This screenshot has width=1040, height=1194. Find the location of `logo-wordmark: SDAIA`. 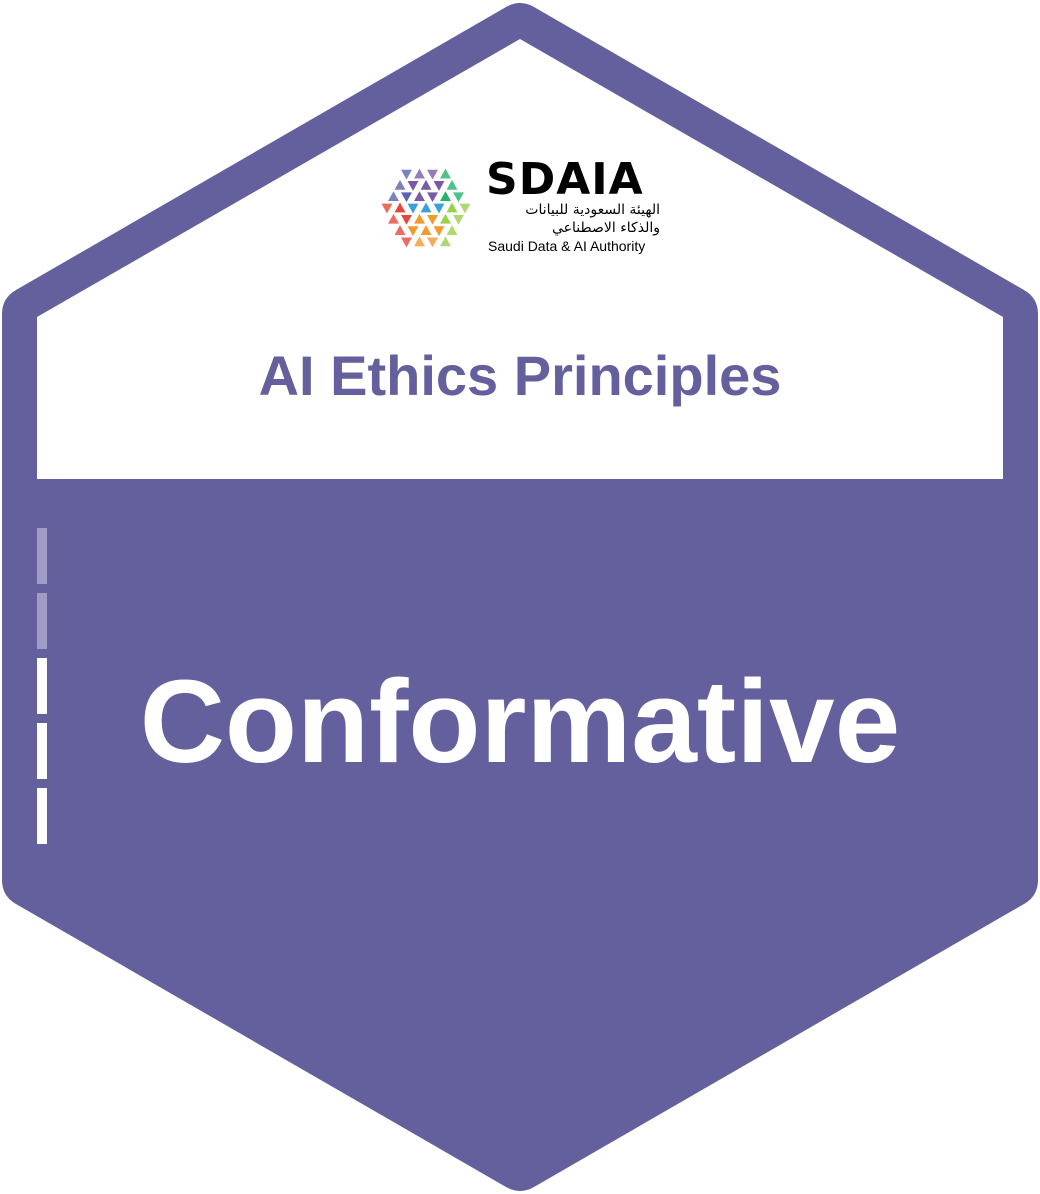

logo-wordmark: SDAIA is located at coordinates (565, 179).